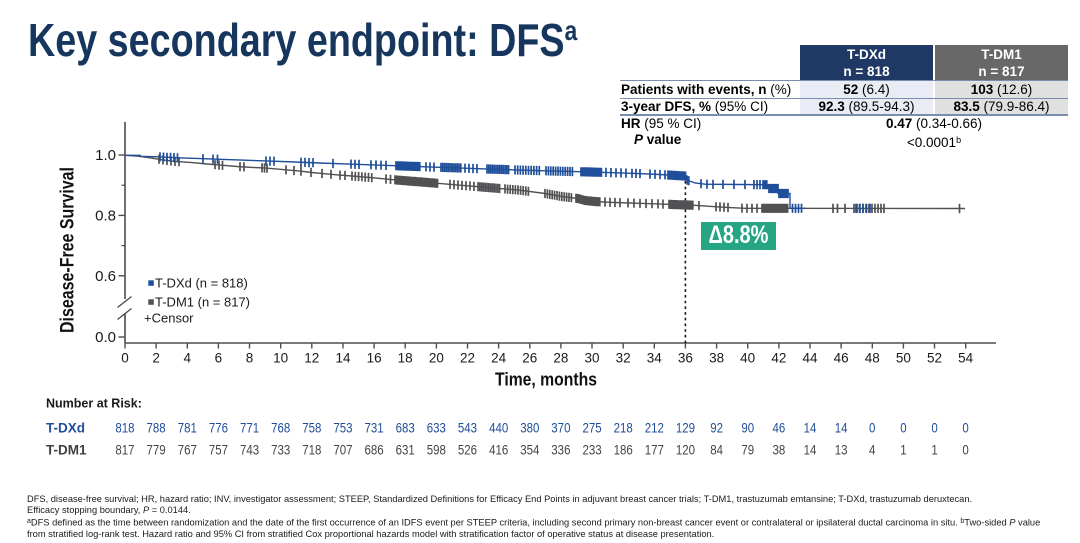  What do you see at coordinates (685, 449) in the screenshot?
I see `svg-text: 120` at bounding box center [685, 449].